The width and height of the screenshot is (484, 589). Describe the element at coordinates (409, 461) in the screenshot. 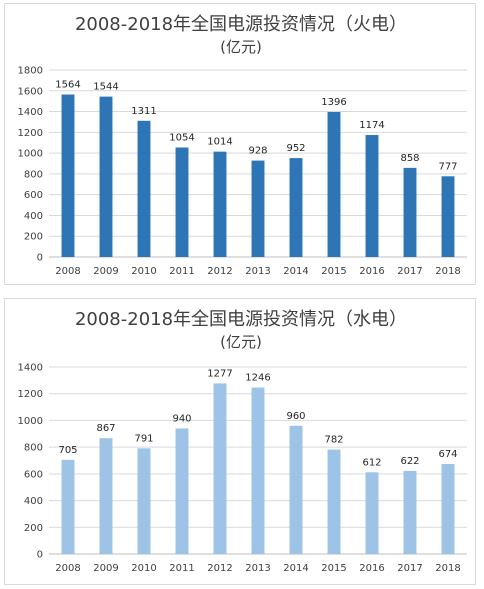

I see `data-label-2017: 622` at that location.